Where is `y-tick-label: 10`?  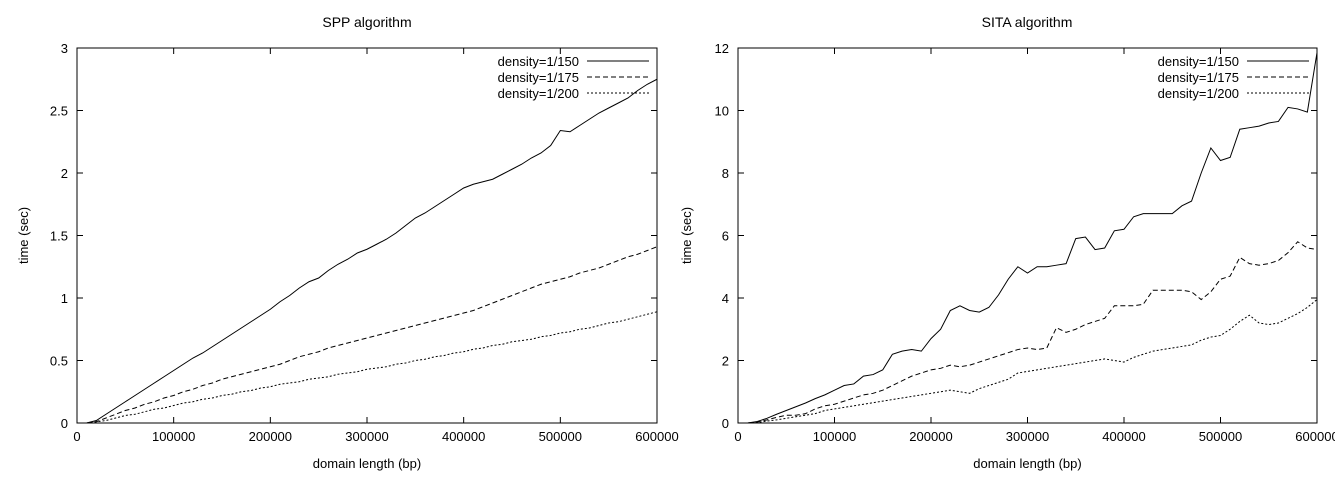 y-tick-label: 10 is located at coordinates (722, 111).